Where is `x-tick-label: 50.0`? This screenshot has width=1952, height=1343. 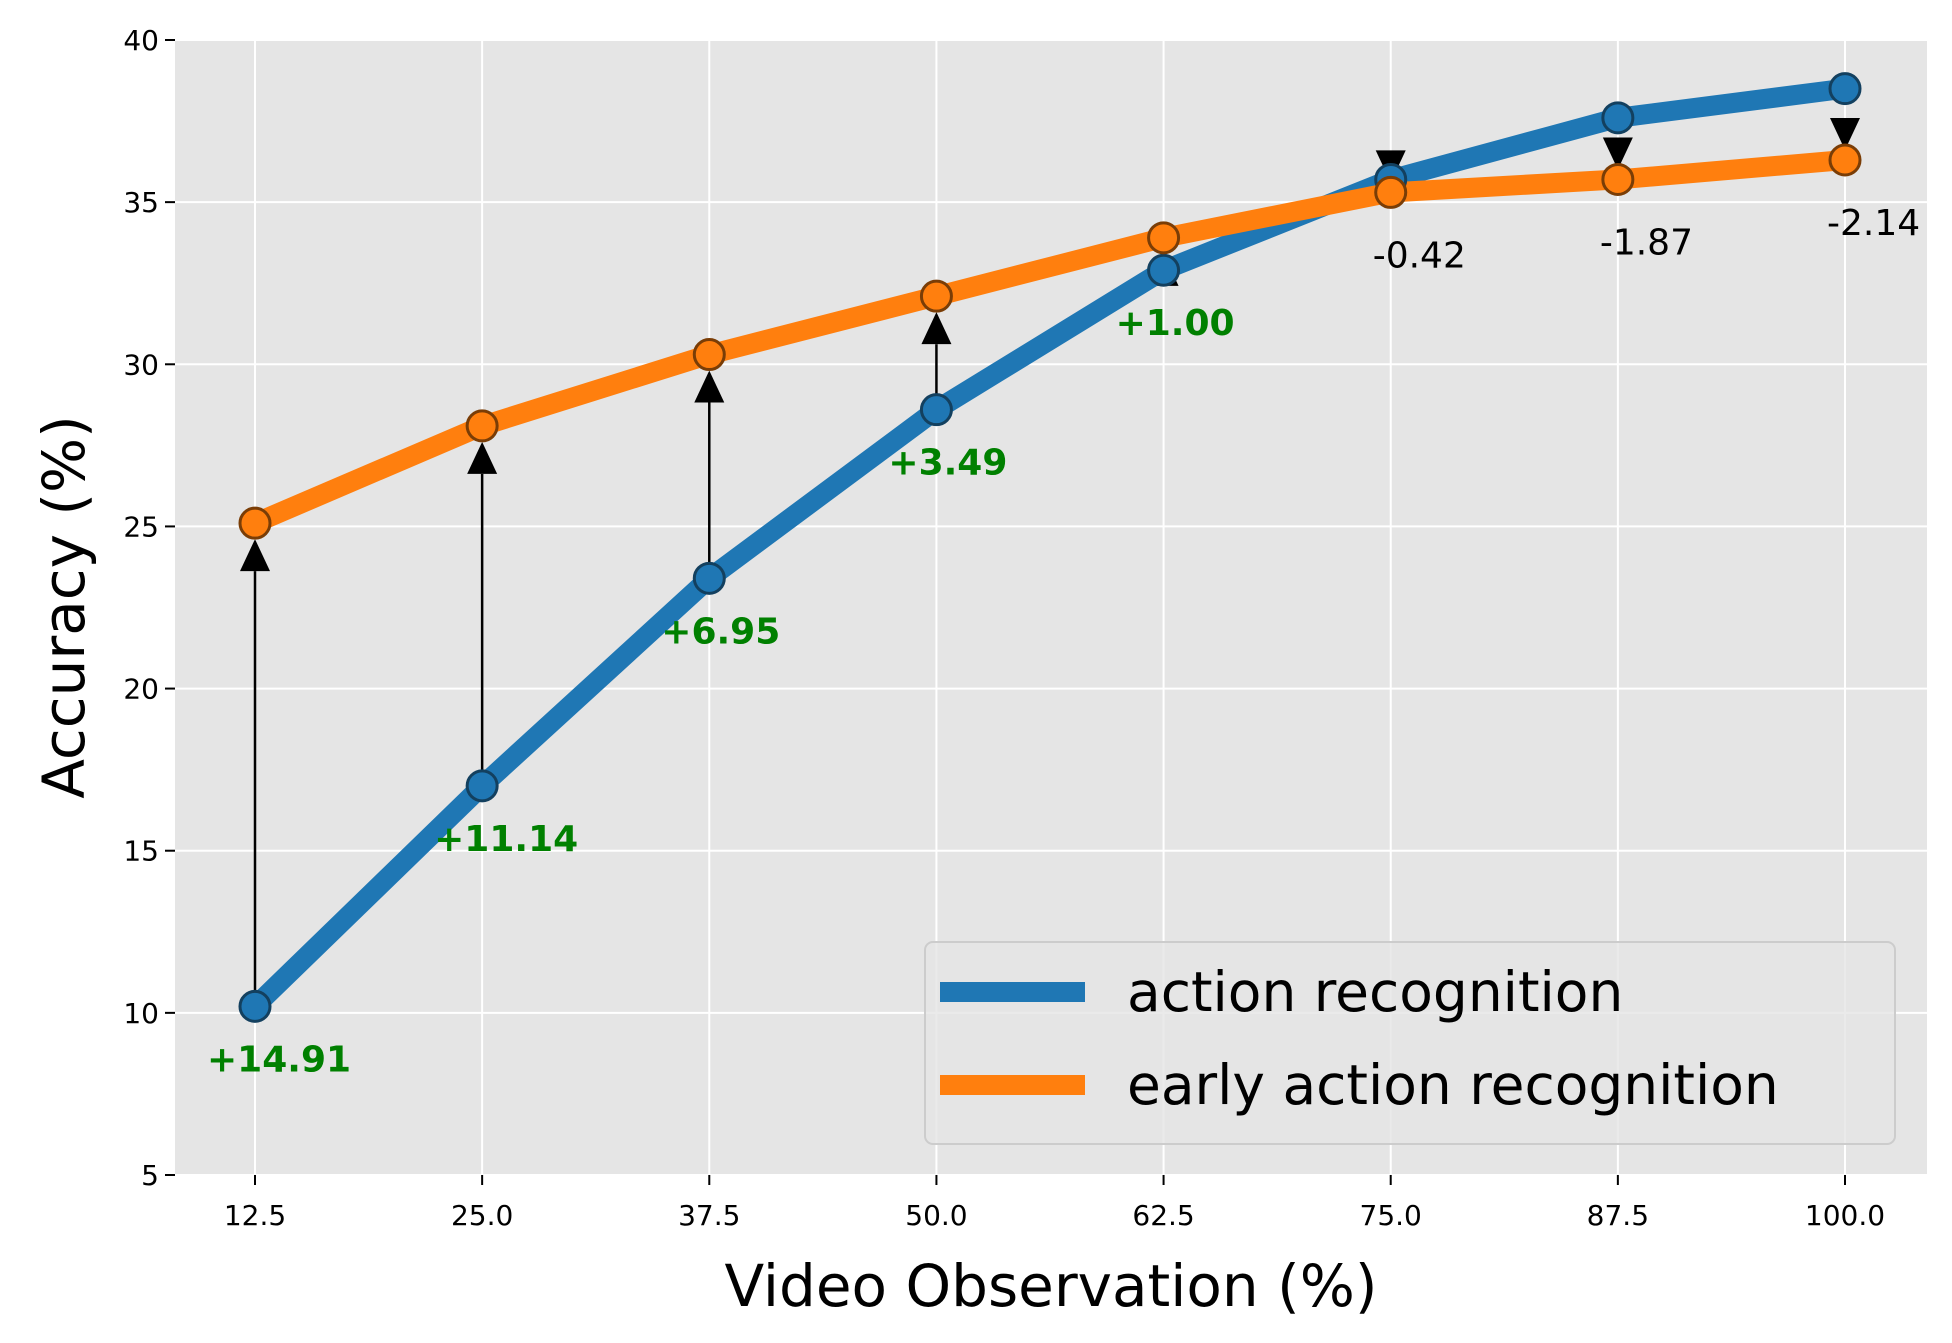 x-tick-label: 50.0 is located at coordinates (936, 1215).